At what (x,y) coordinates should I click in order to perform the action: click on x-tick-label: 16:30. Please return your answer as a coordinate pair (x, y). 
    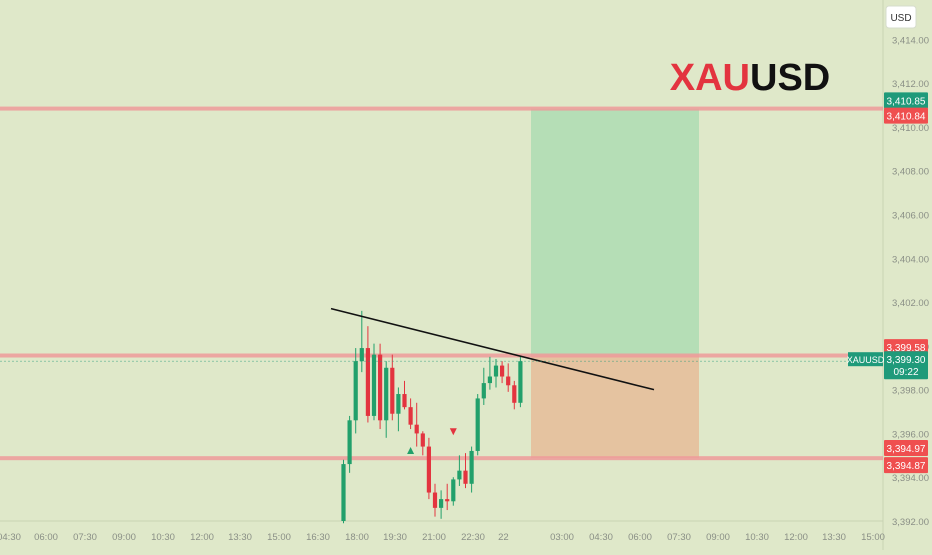
    Looking at the image, I should click on (318, 537).